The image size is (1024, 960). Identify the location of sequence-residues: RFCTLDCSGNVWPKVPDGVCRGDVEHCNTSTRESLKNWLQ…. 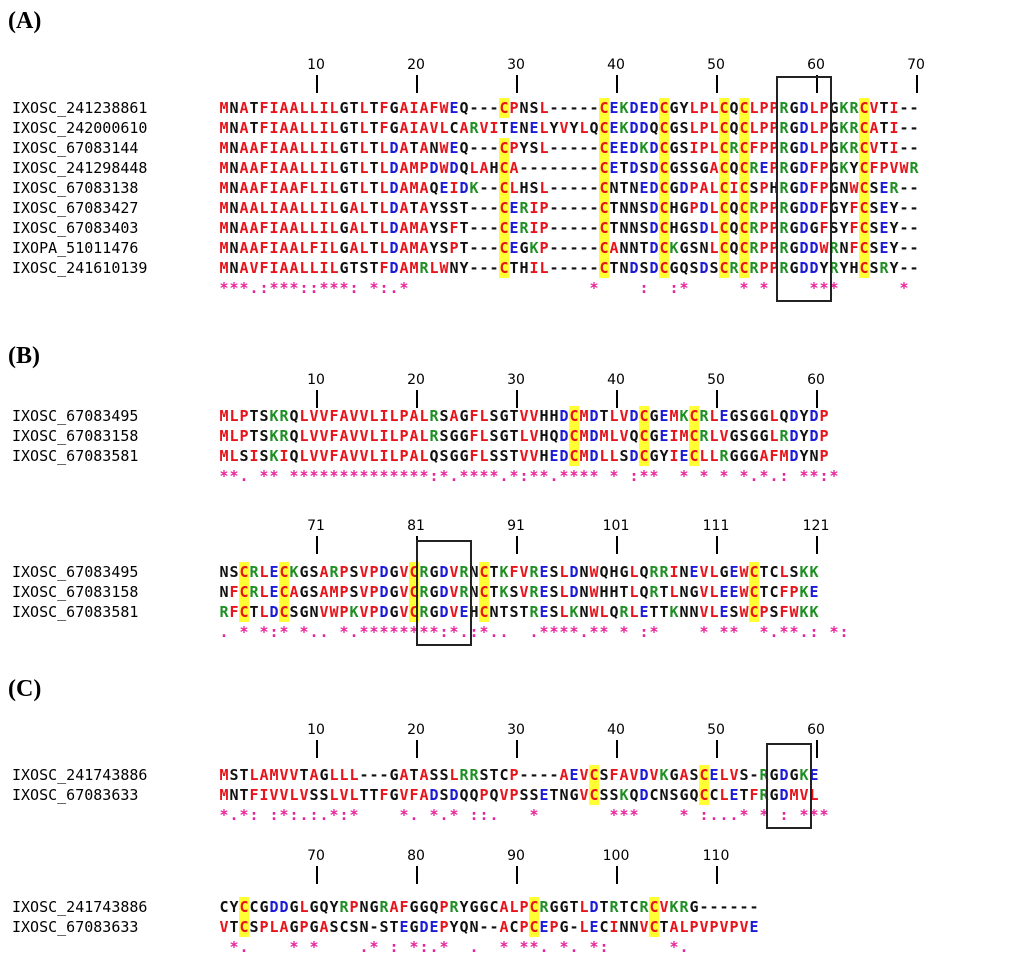
(519, 612).